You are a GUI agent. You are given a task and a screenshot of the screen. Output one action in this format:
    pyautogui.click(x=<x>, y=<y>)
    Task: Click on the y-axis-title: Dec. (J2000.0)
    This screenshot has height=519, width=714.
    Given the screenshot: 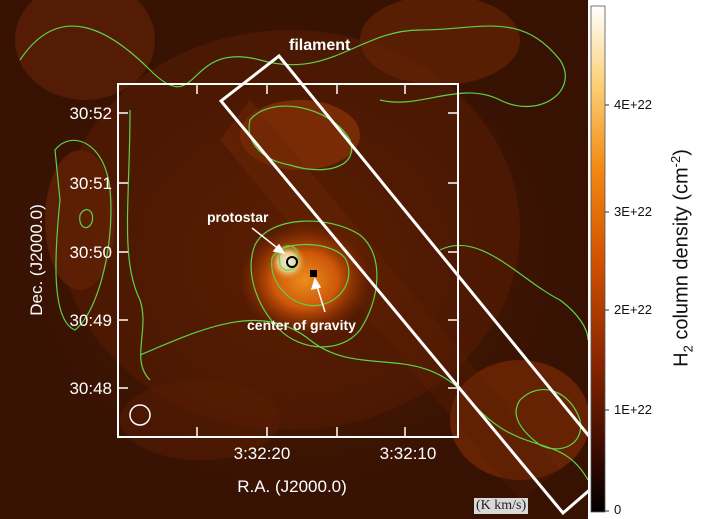 What is the action you would take?
    pyautogui.click(x=36, y=260)
    